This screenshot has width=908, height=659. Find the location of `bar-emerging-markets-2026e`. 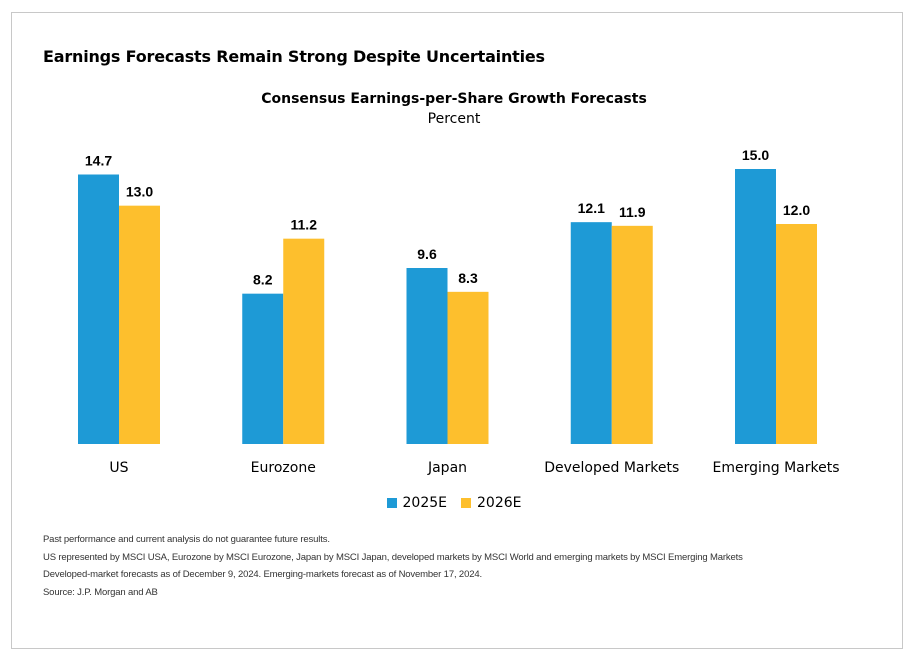

bar-emerging-markets-2026e is located at coordinates (796, 334).